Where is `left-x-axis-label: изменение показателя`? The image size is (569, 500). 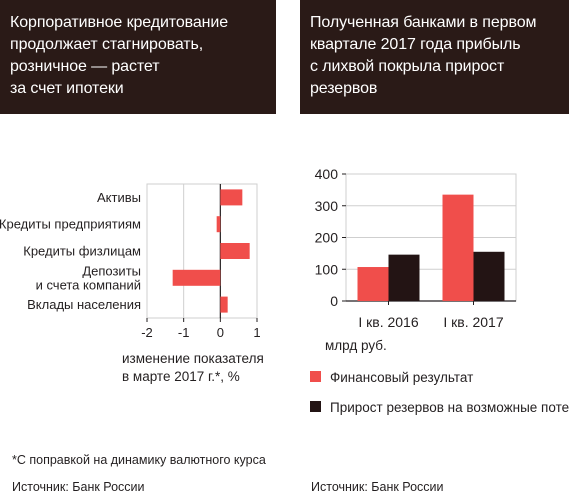
left-x-axis-label: изменение показателя is located at coordinates (193, 358).